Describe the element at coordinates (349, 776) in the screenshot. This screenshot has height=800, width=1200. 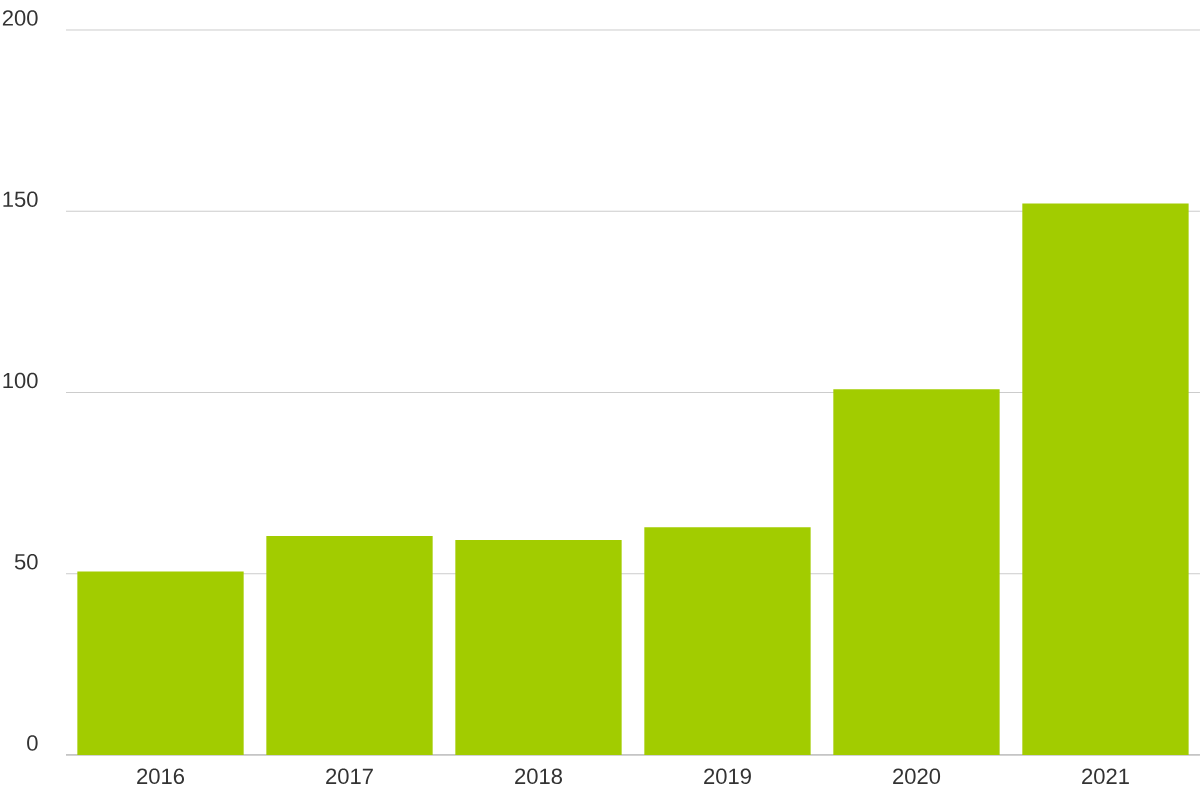
I see `x-tick-label: 2017` at that location.